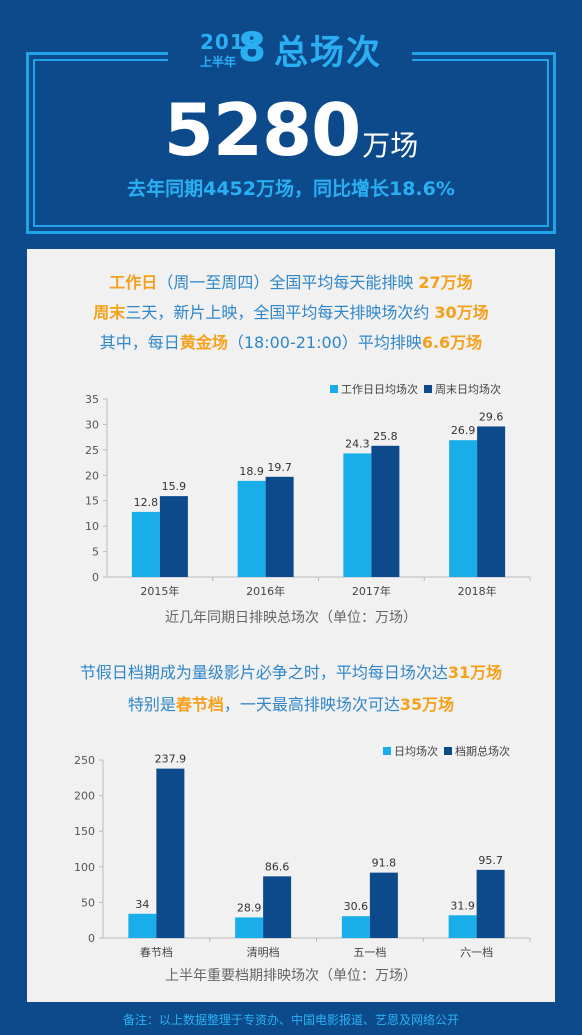 Image resolution: width=582 pixels, height=1035 pixels. Describe the element at coordinates (88, 902) in the screenshot. I see `y-tick-label: 50` at that location.